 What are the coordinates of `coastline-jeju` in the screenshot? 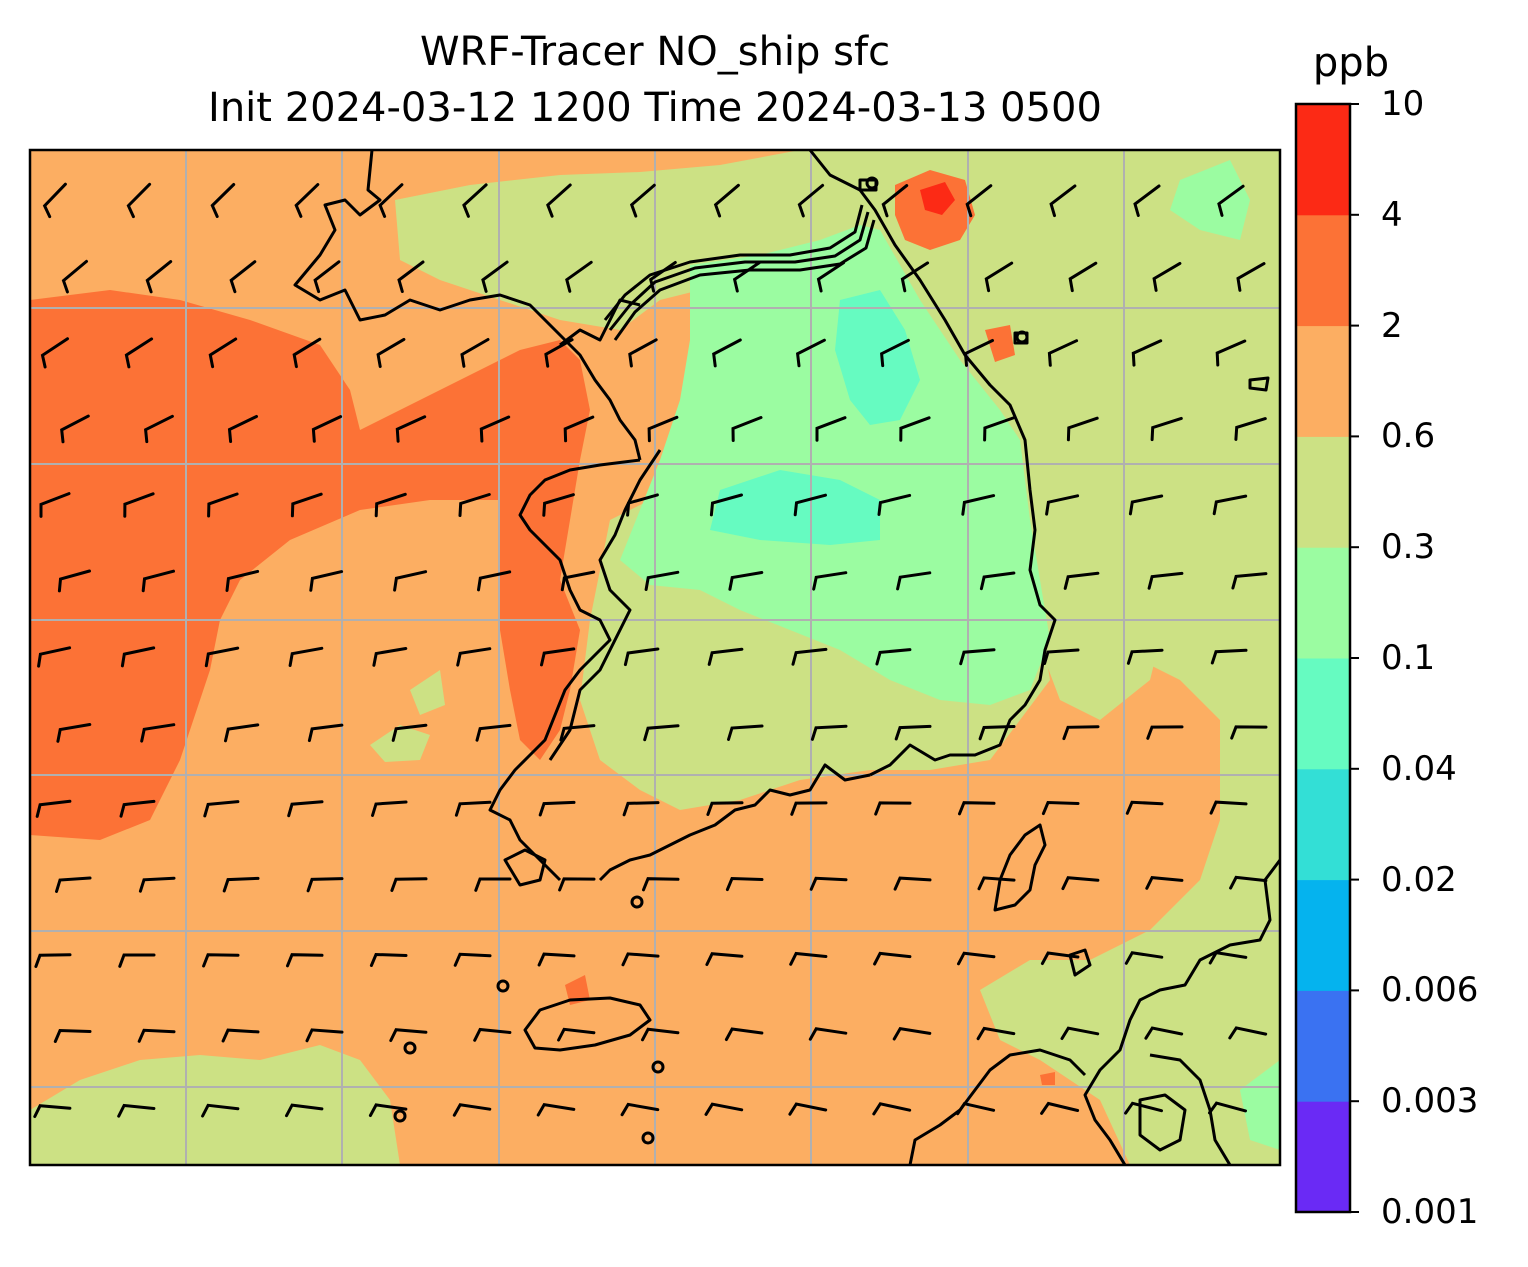 It's located at (587, 1024).